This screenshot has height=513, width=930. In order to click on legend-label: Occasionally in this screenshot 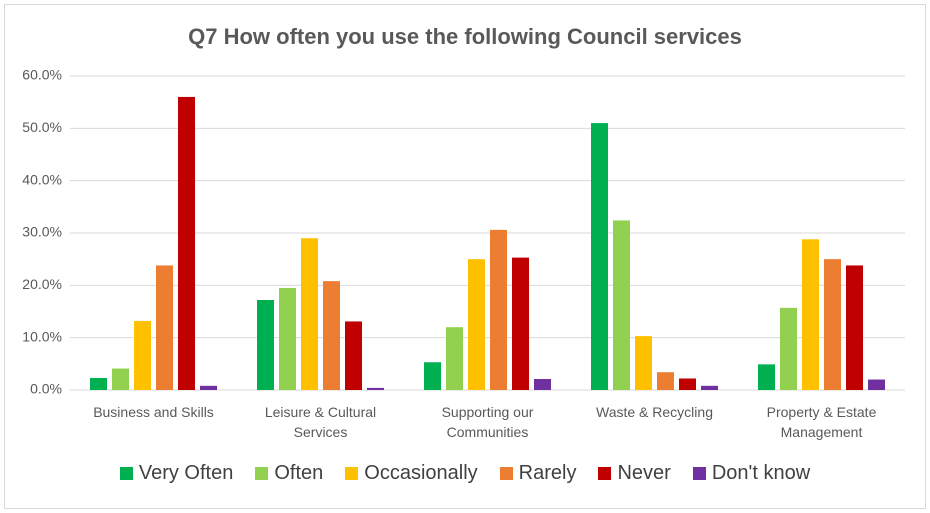, I will do `click(421, 473)`.